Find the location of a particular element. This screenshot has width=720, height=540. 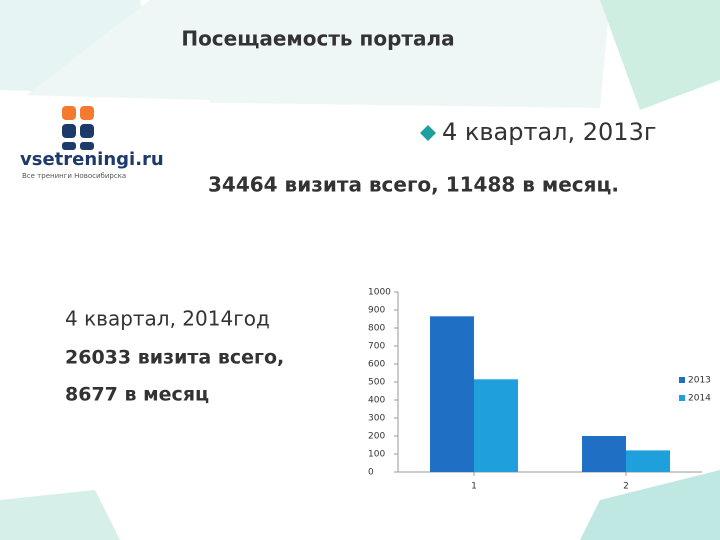

y-tick-label: 100 is located at coordinates (376, 455).